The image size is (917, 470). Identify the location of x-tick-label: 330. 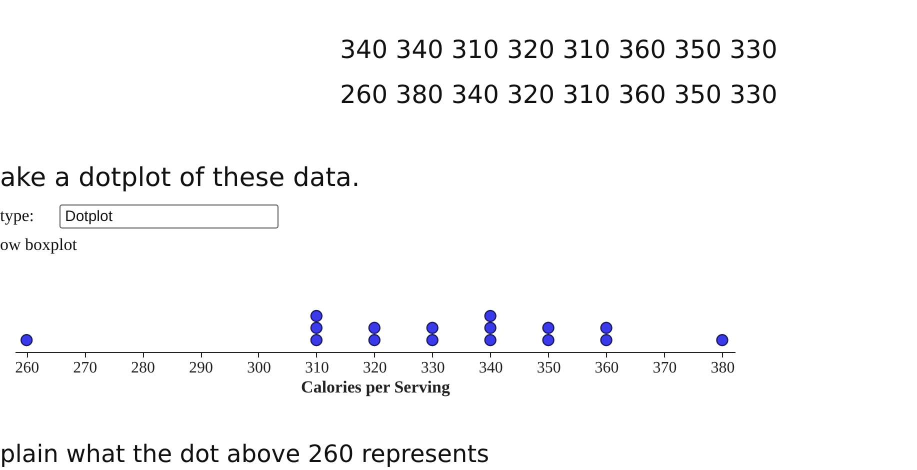
(432, 368).